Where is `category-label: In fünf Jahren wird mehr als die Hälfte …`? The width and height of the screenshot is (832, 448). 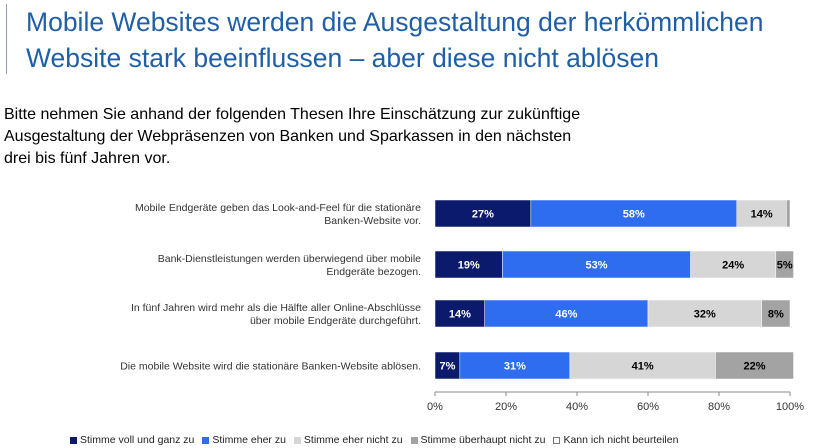 category-label: In fünf Jahren wird mehr als die Hälfte … is located at coordinates (276, 308).